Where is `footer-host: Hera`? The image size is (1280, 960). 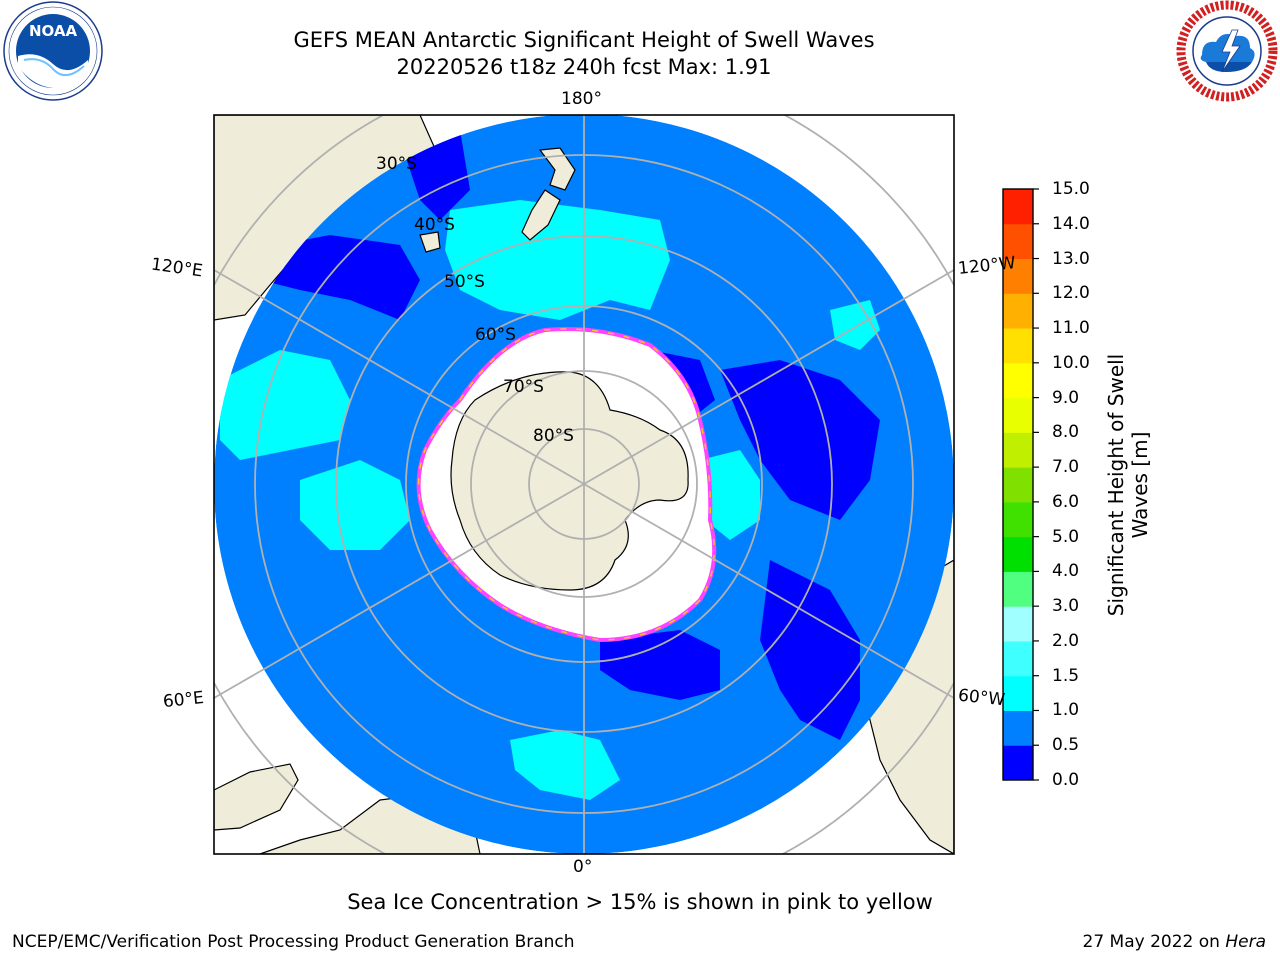 footer-host: Hera is located at coordinates (1245, 942).